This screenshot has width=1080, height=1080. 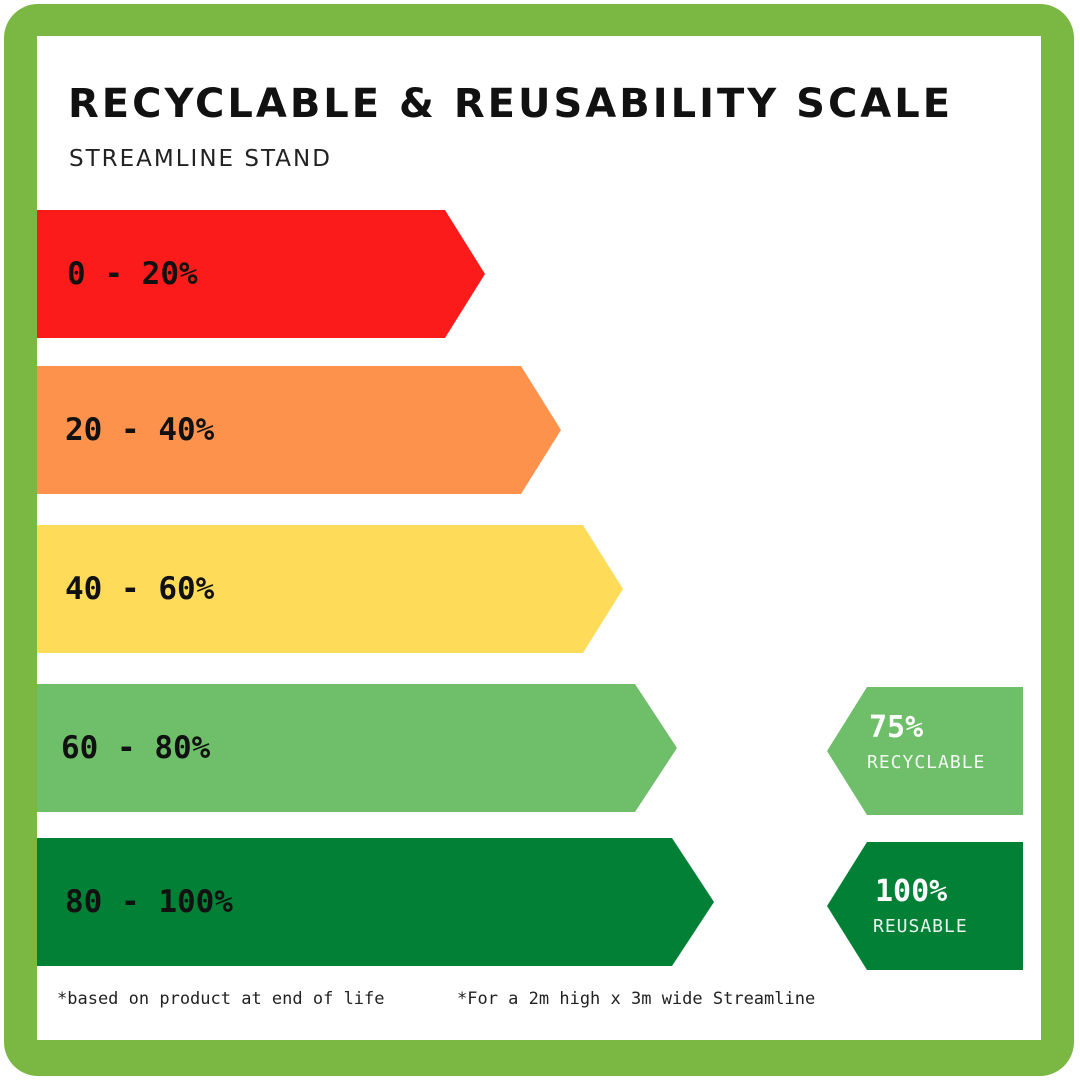 I want to click on reusable-rating-badge: 100% REUSABLE, so click(x=925, y=906).